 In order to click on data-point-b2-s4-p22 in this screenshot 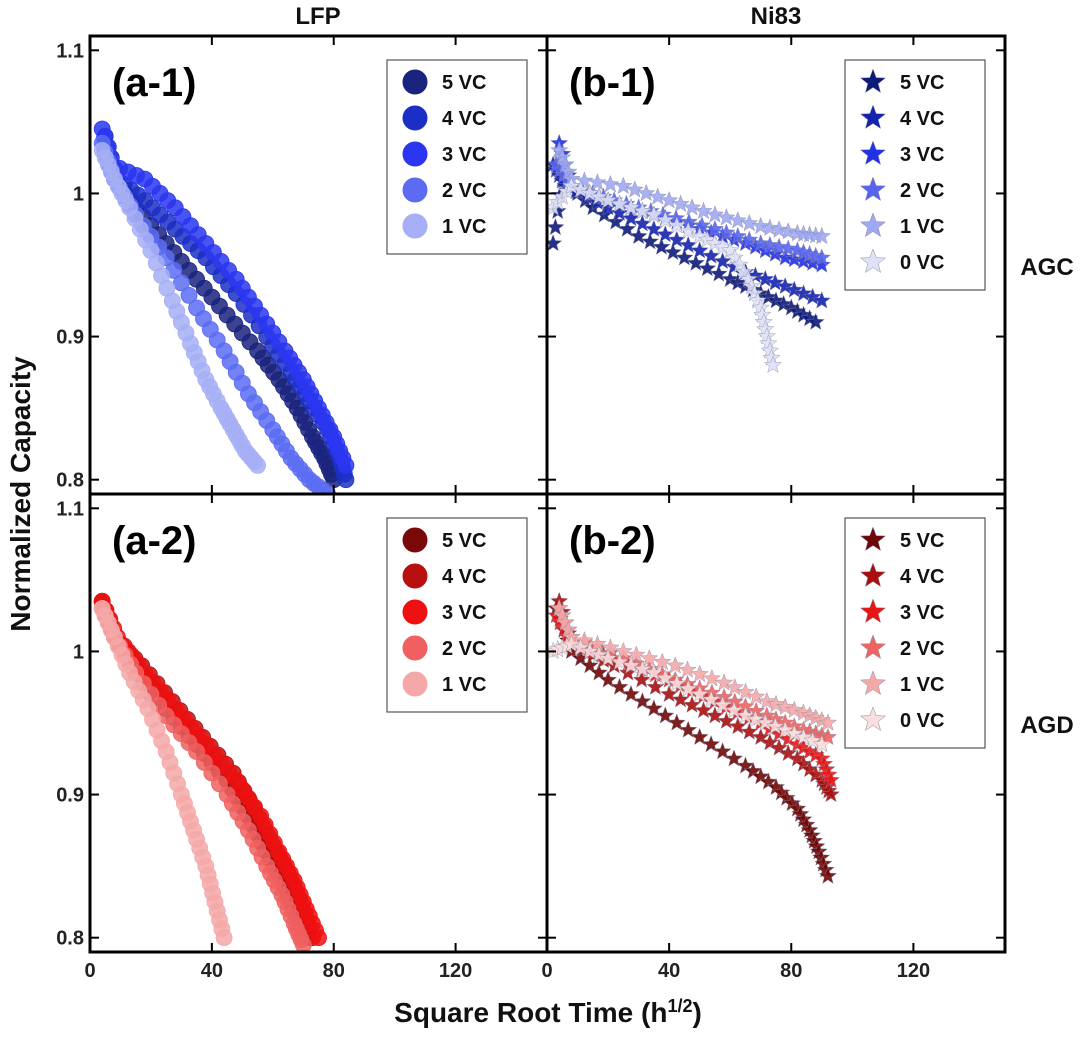, I will do `click(785, 706)`.